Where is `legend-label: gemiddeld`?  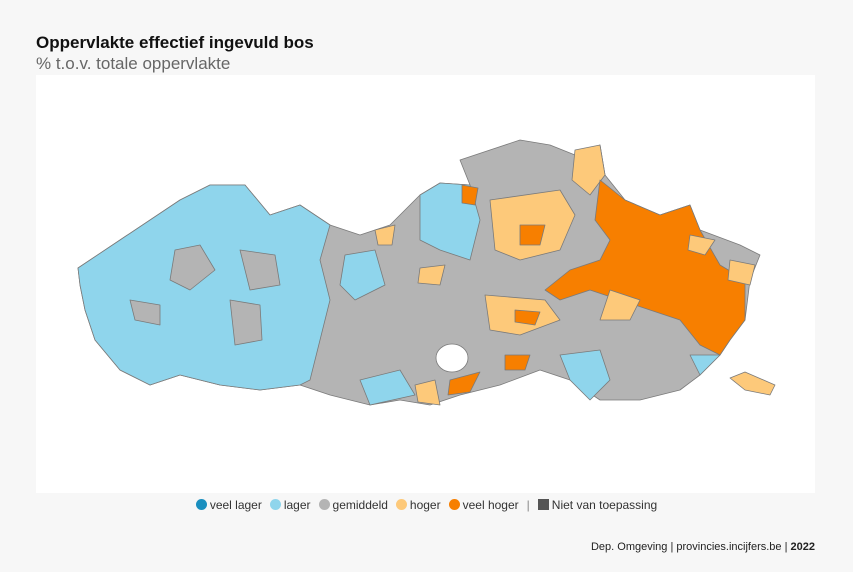 legend-label: gemiddeld is located at coordinates (360, 505).